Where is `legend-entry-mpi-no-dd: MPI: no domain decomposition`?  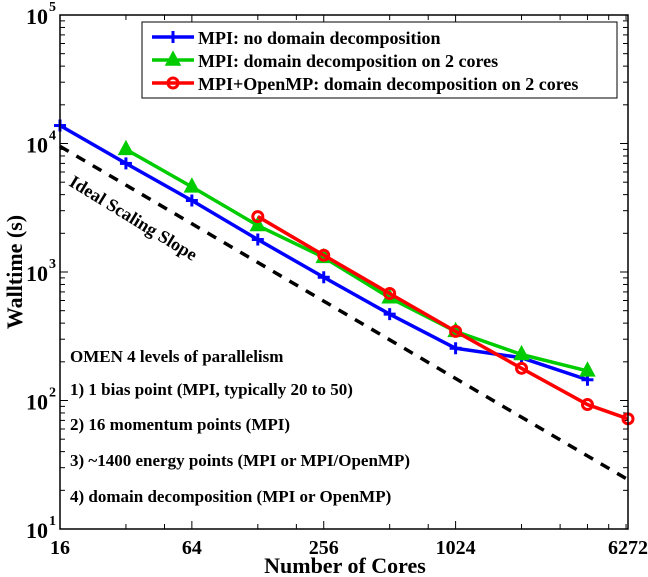 legend-entry-mpi-no-dd: MPI: no domain decomposition is located at coordinates (319, 38).